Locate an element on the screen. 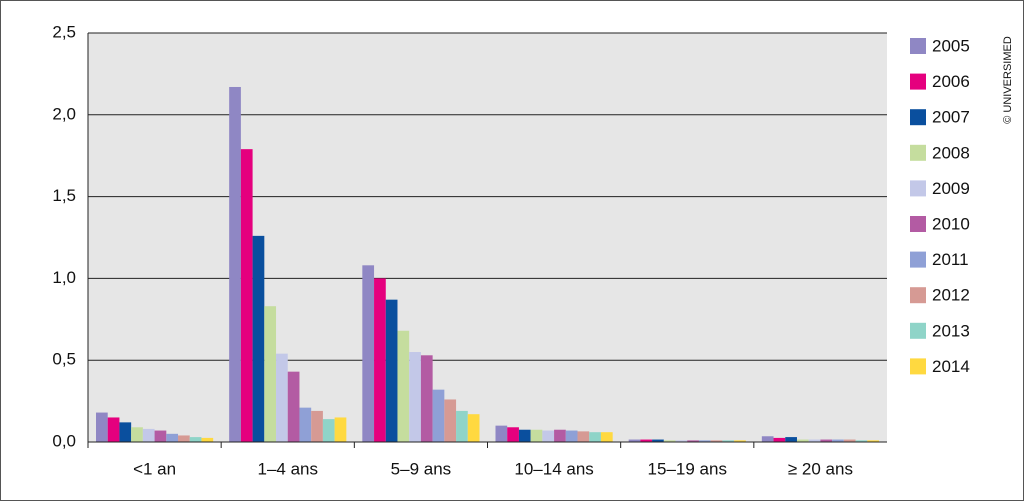 The width and height of the screenshot is (1024, 501). x-tick-label: 1–4 ans is located at coordinates (288, 468).